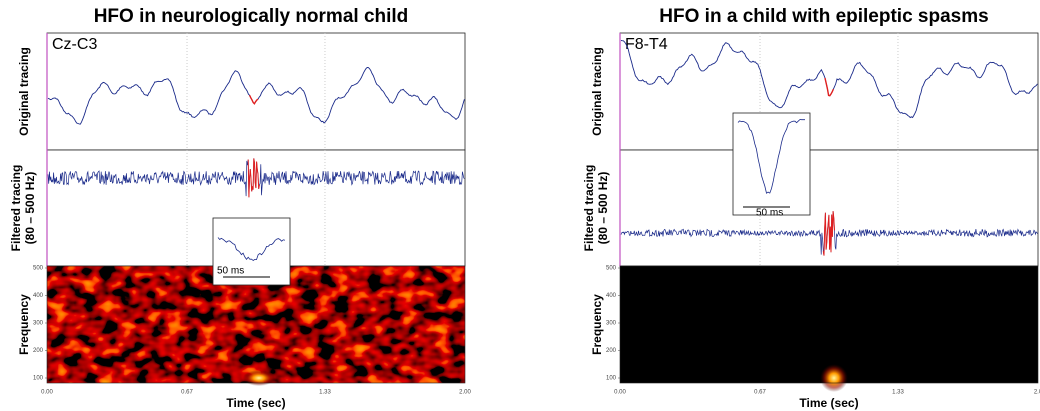 The image size is (1040, 411). I want to click on panel-title: HFO in neurologically normal child, so click(251, 16).